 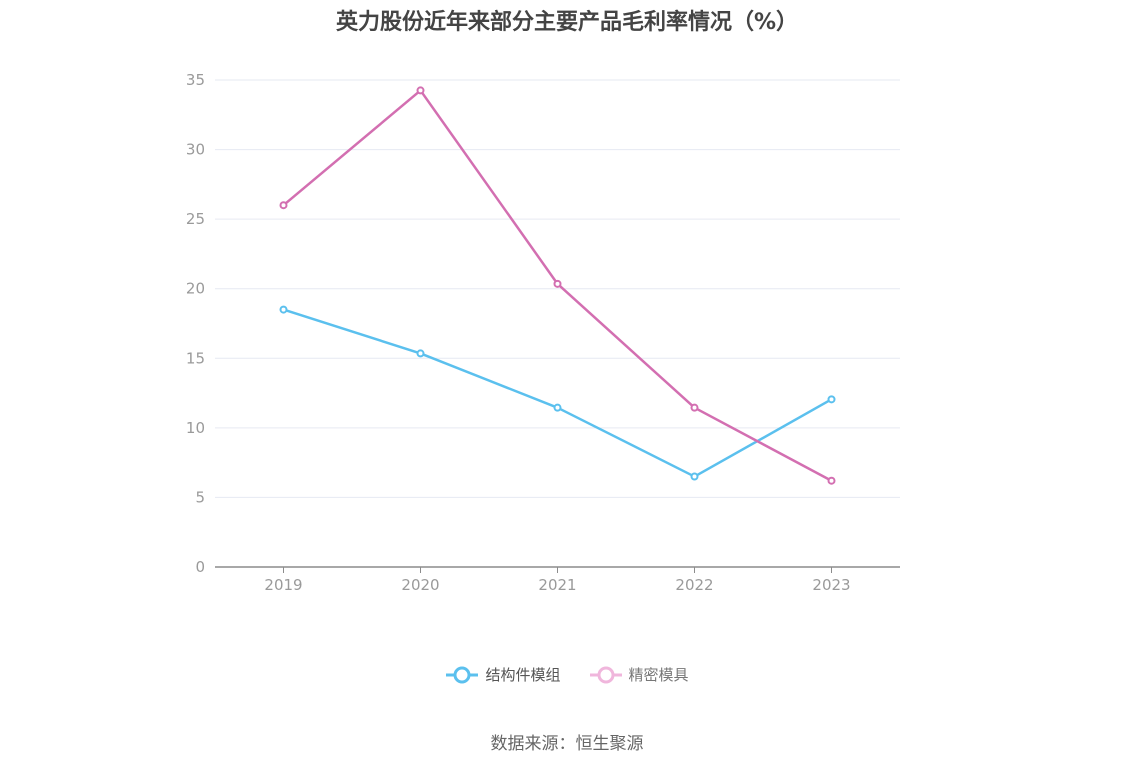 I want to click on y-tick-label: 15, so click(x=195, y=358).